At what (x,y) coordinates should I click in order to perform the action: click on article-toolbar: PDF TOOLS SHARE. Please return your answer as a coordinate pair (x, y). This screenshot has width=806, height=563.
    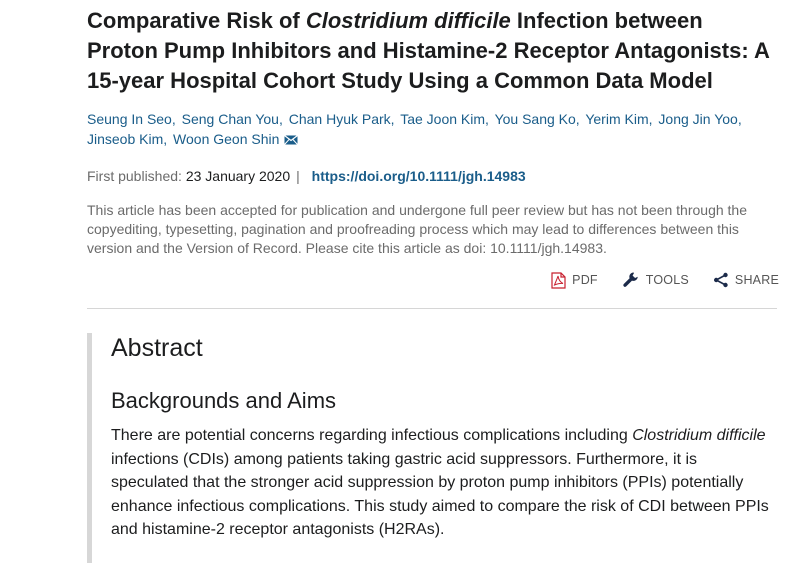
    Looking at the image, I should click on (665, 280).